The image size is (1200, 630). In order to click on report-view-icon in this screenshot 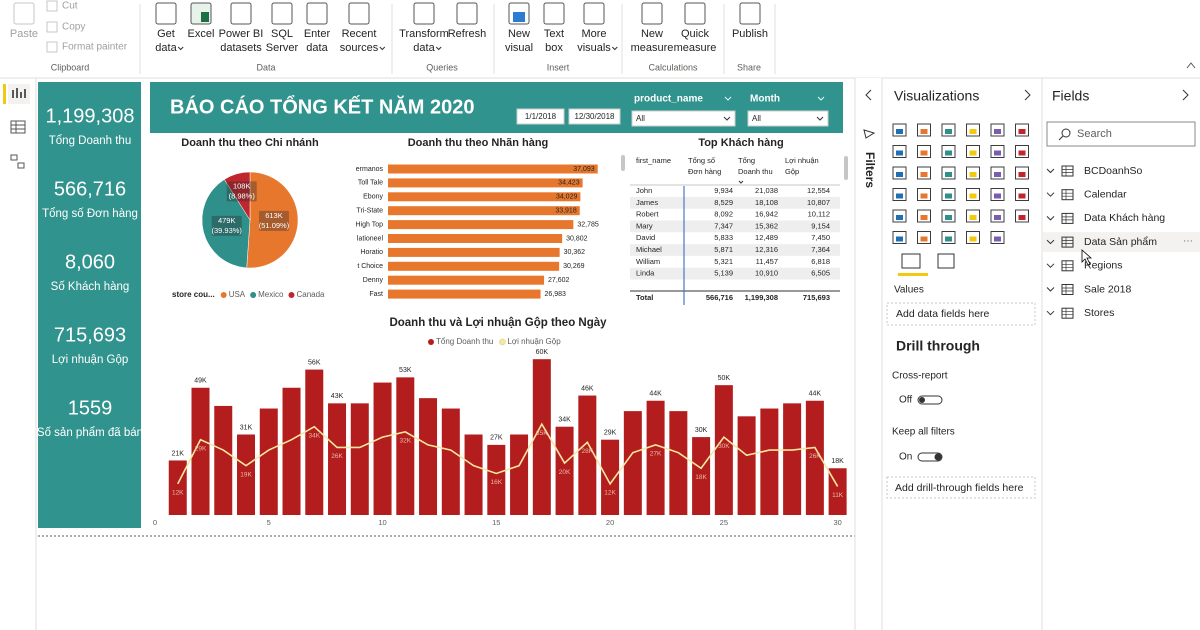, I will do `click(19, 93)`.